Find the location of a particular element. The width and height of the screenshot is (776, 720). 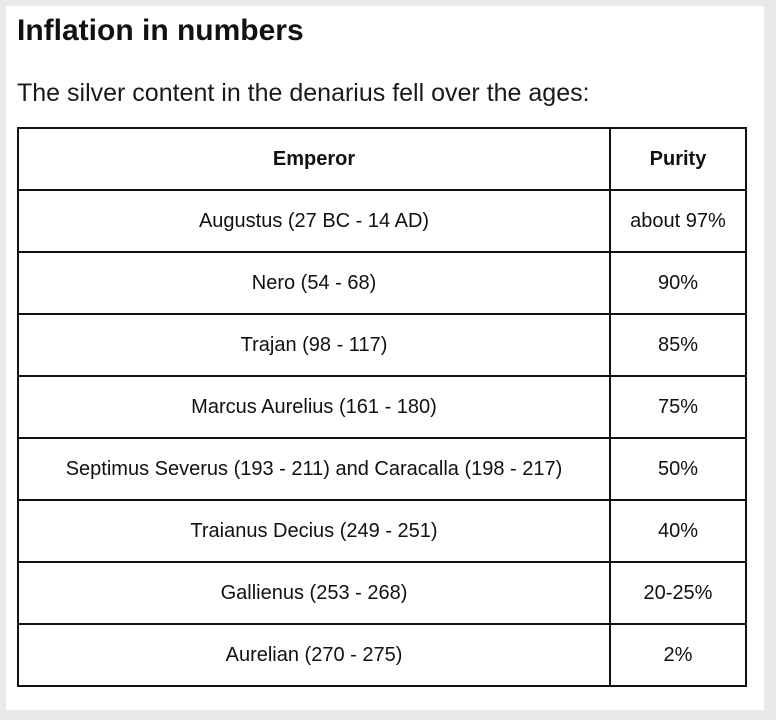

purity-cell: 75% is located at coordinates (678, 407).